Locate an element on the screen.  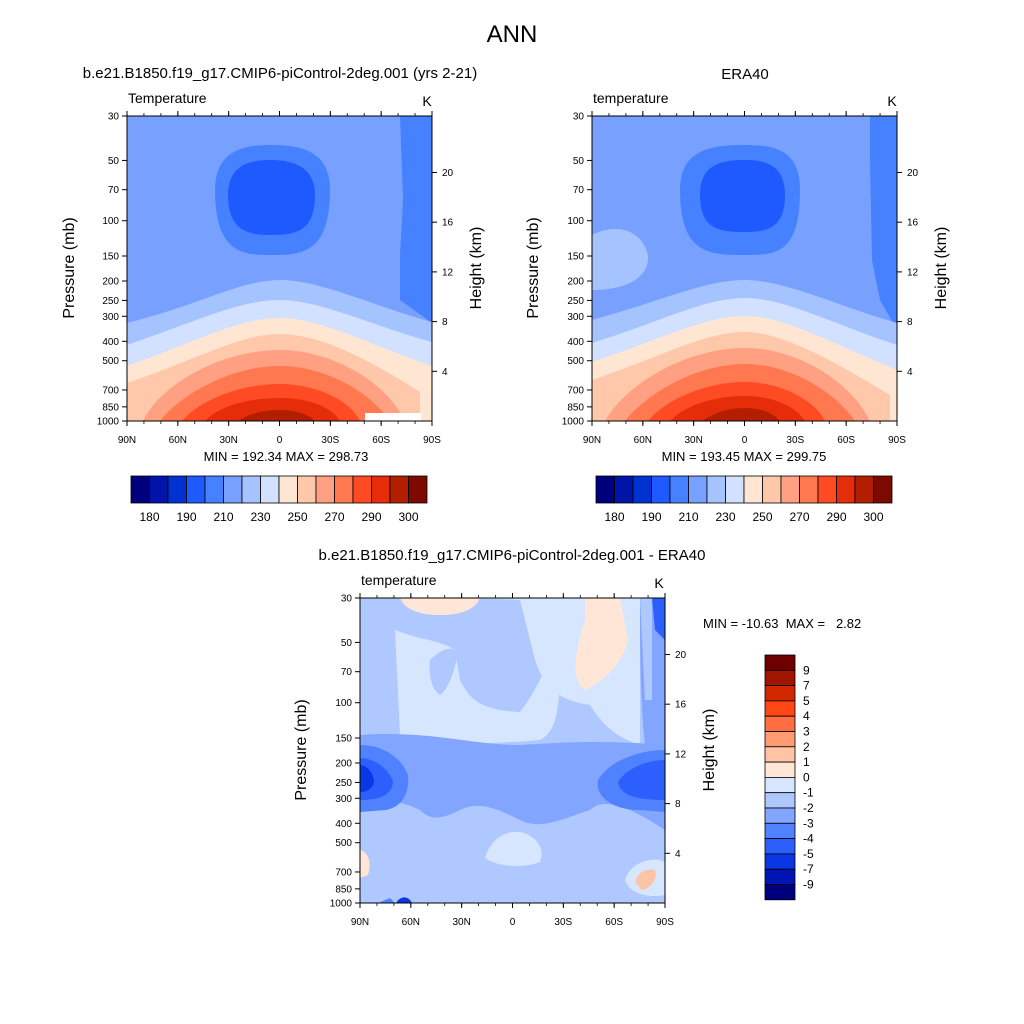
model-x-tick-label: 0 is located at coordinates (280, 440).